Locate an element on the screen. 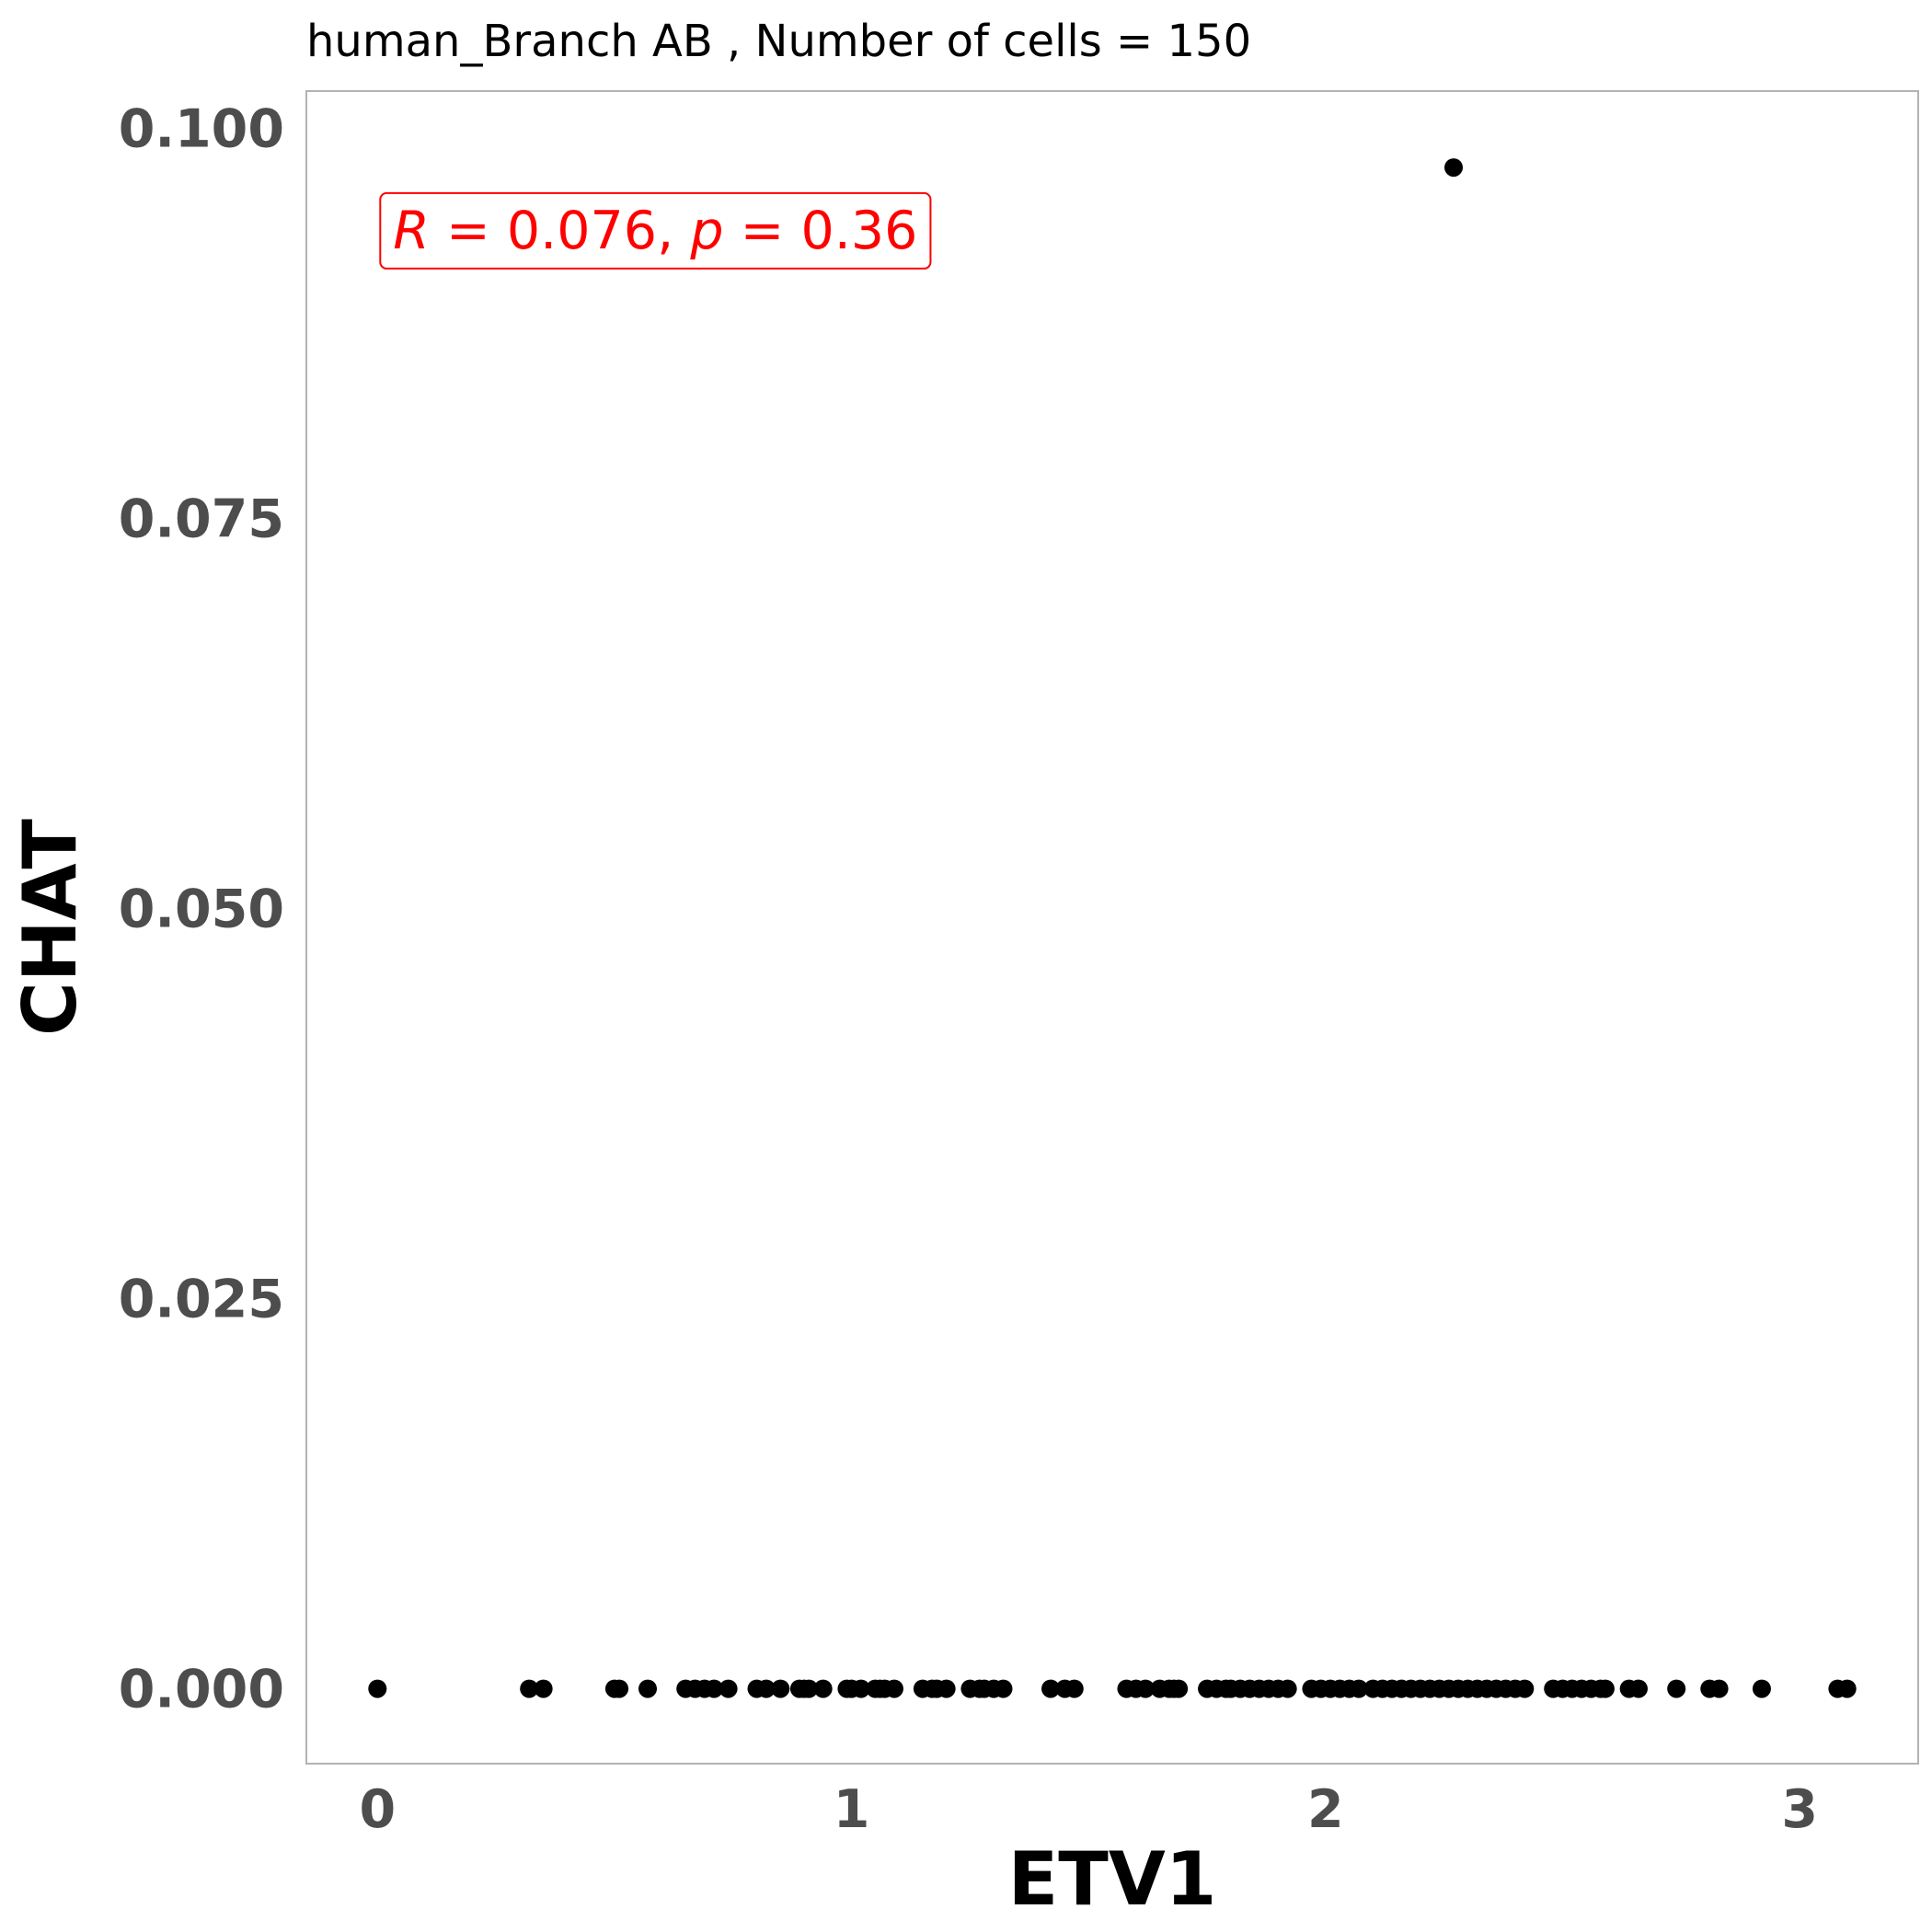 This screenshot has width=1932, height=1932. y-axis-ticks: 0.000 0.025 0.050 0.075 0.100 is located at coordinates (201, 909).